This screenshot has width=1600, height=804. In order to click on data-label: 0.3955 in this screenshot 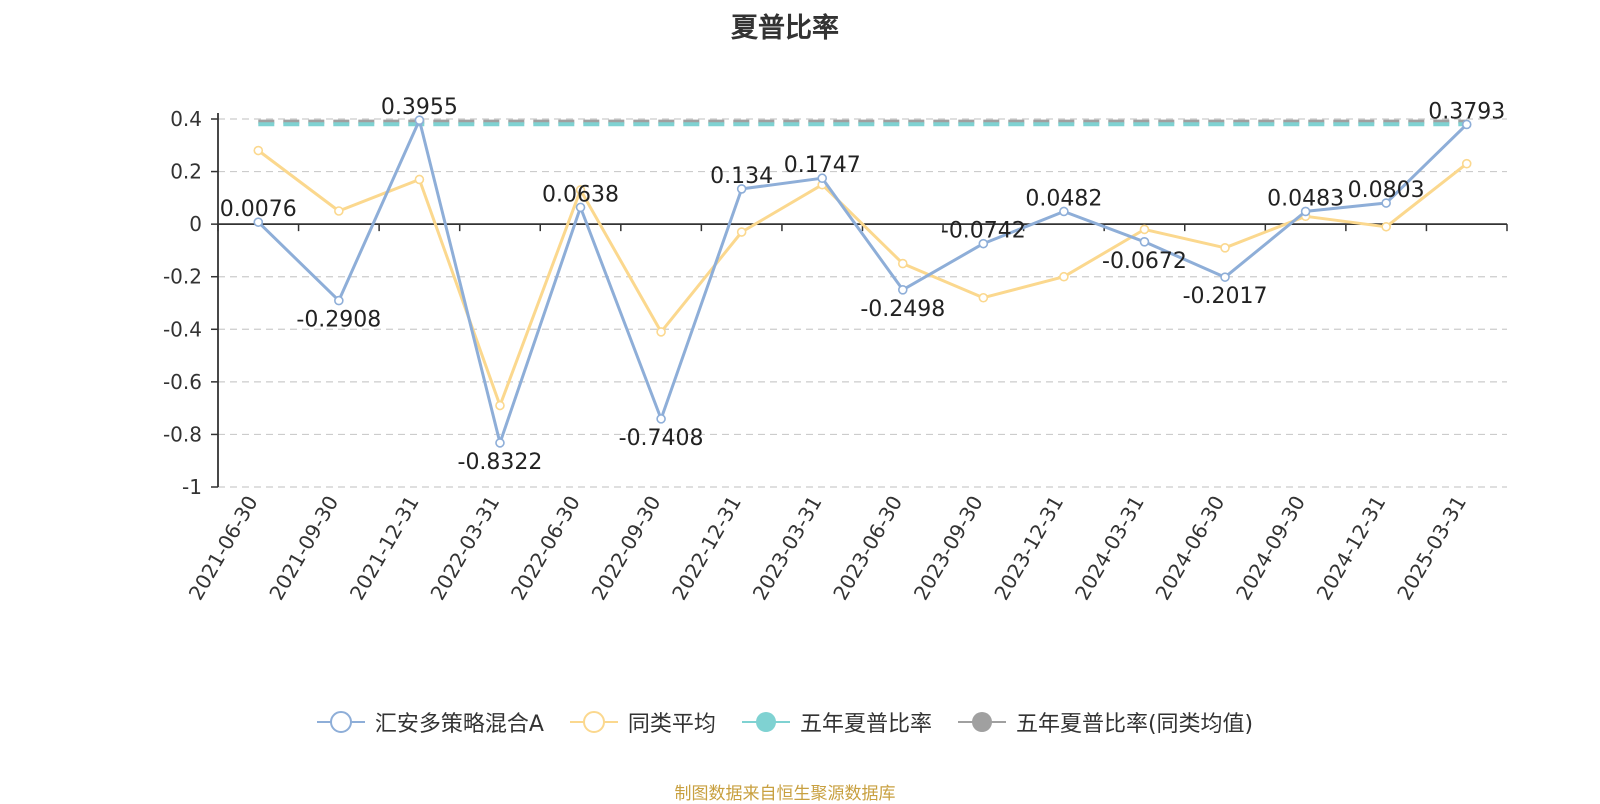, I will do `click(419, 107)`.